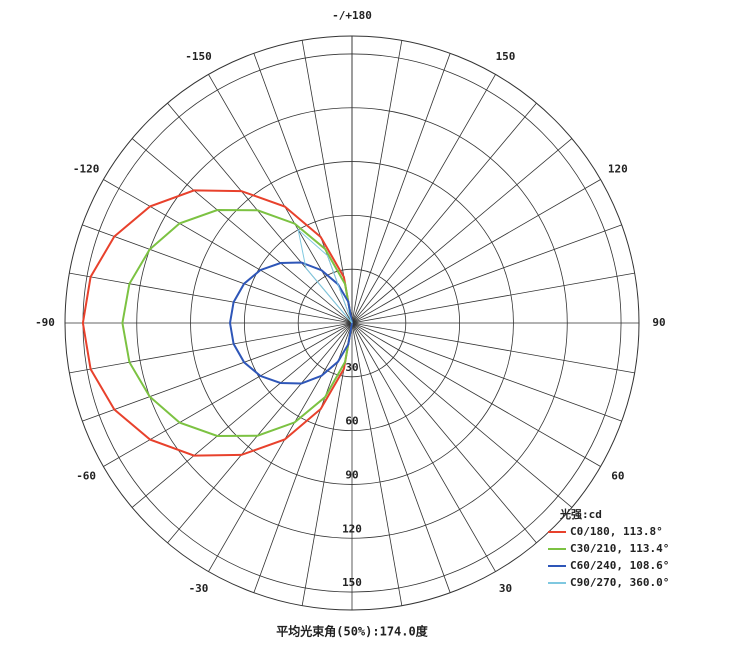 This screenshot has height=648, width=750. What do you see at coordinates (618, 169) in the screenshot?
I see `angle-label: 120` at bounding box center [618, 169].